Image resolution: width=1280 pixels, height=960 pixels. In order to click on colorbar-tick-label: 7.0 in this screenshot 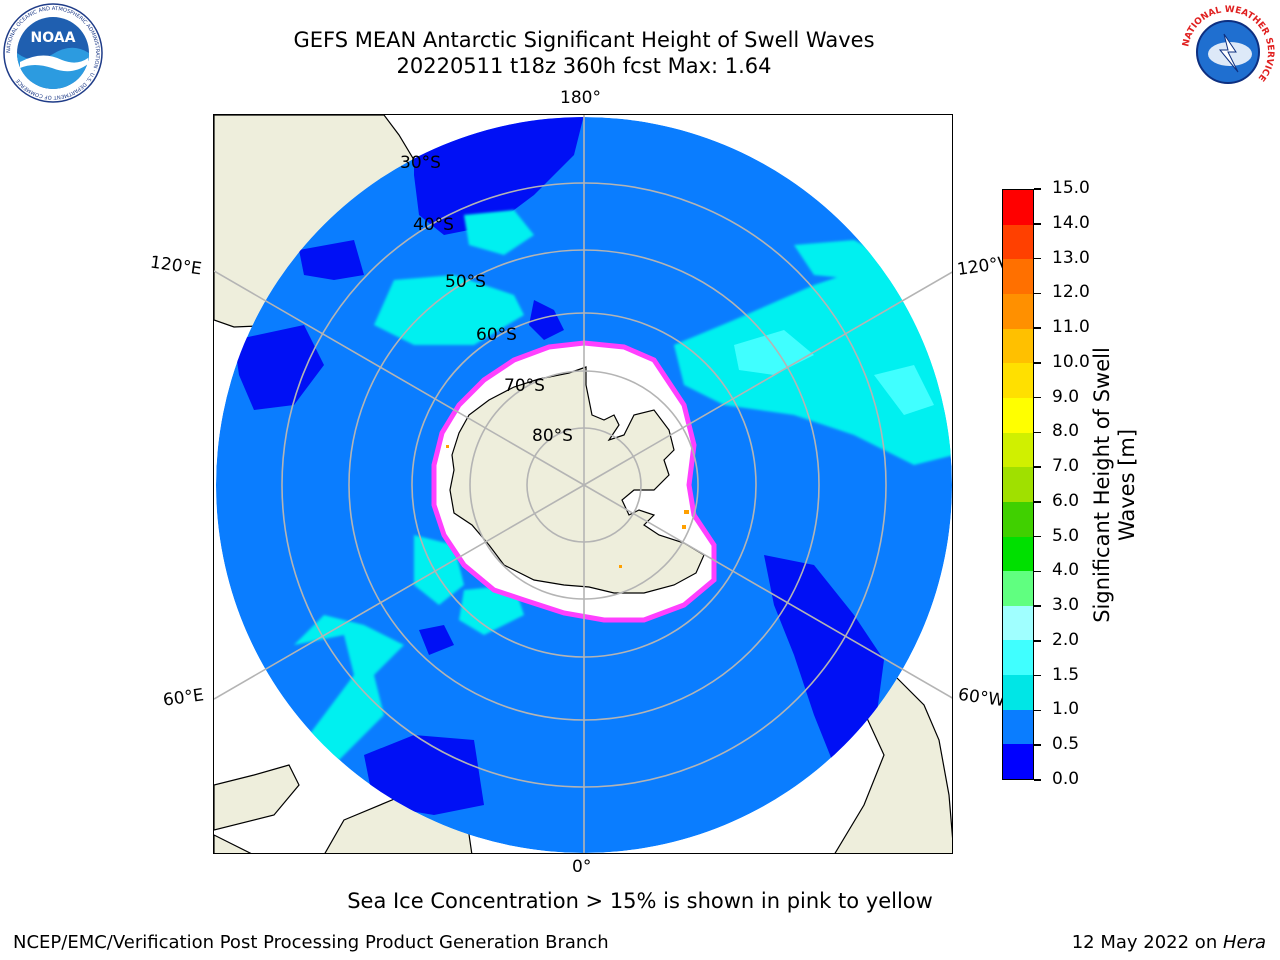, I will do `click(1066, 466)`.